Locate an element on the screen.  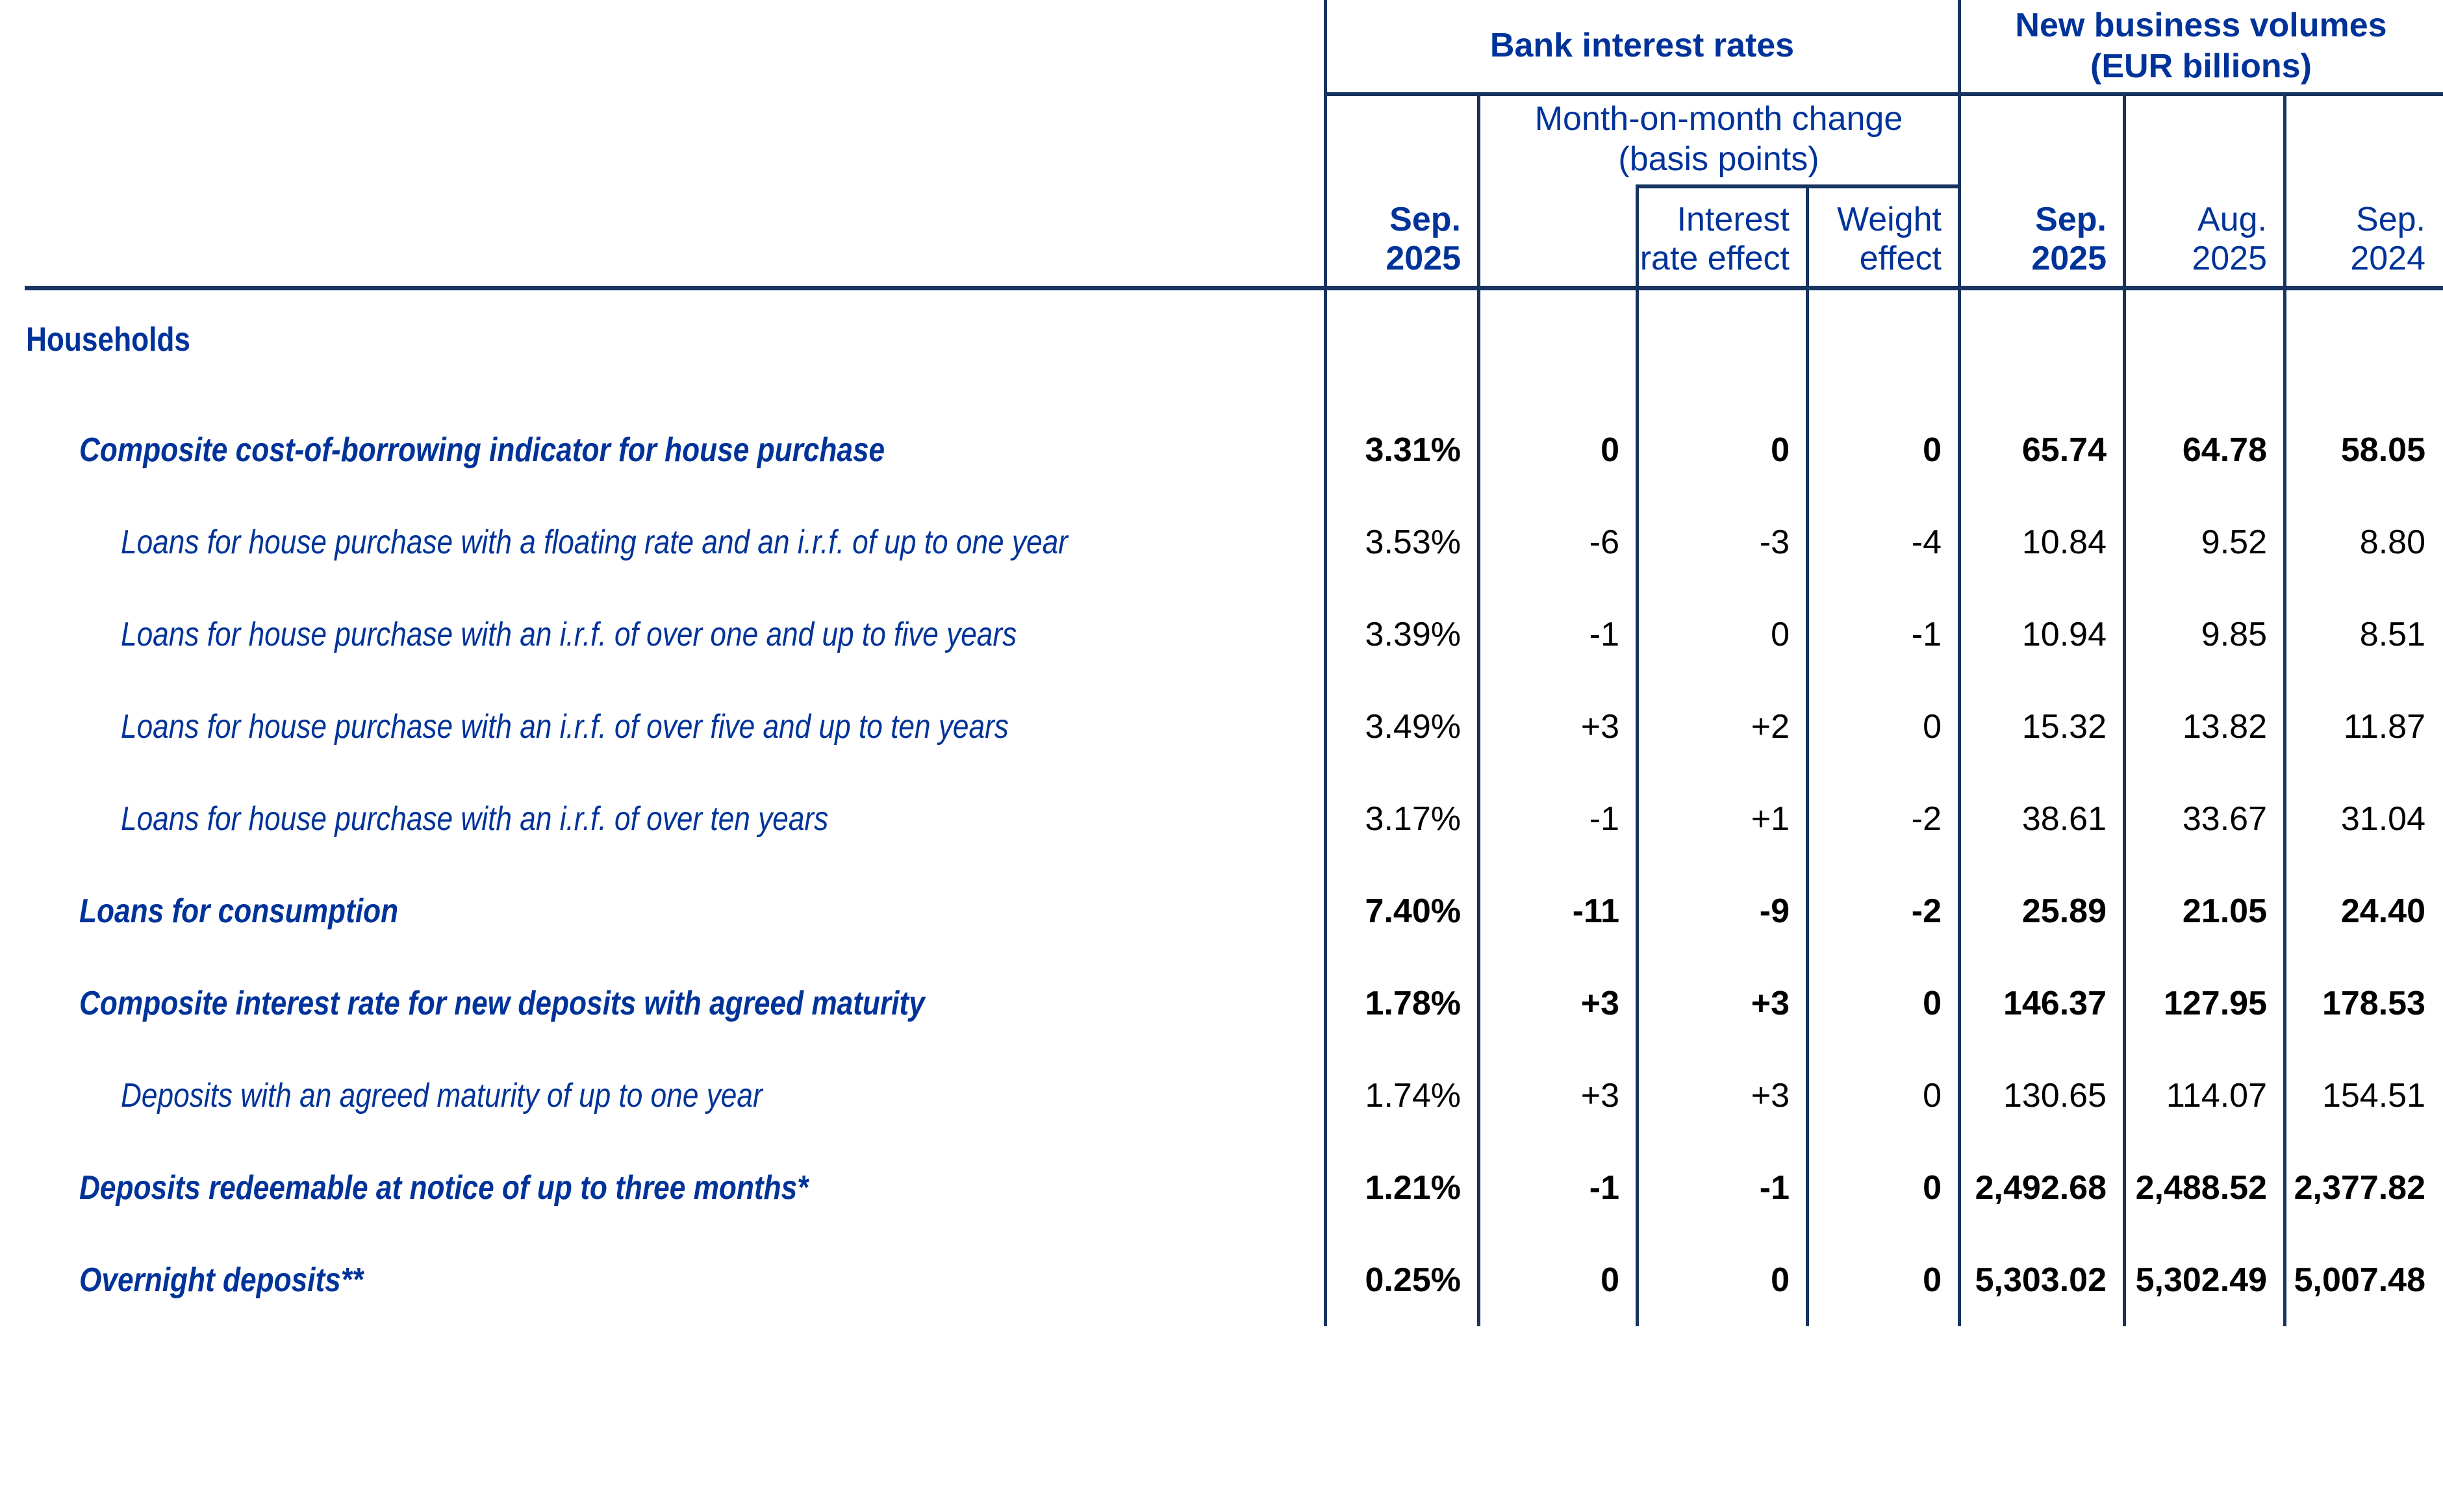
rate-cell: 0.25% is located at coordinates (1413, 1280).